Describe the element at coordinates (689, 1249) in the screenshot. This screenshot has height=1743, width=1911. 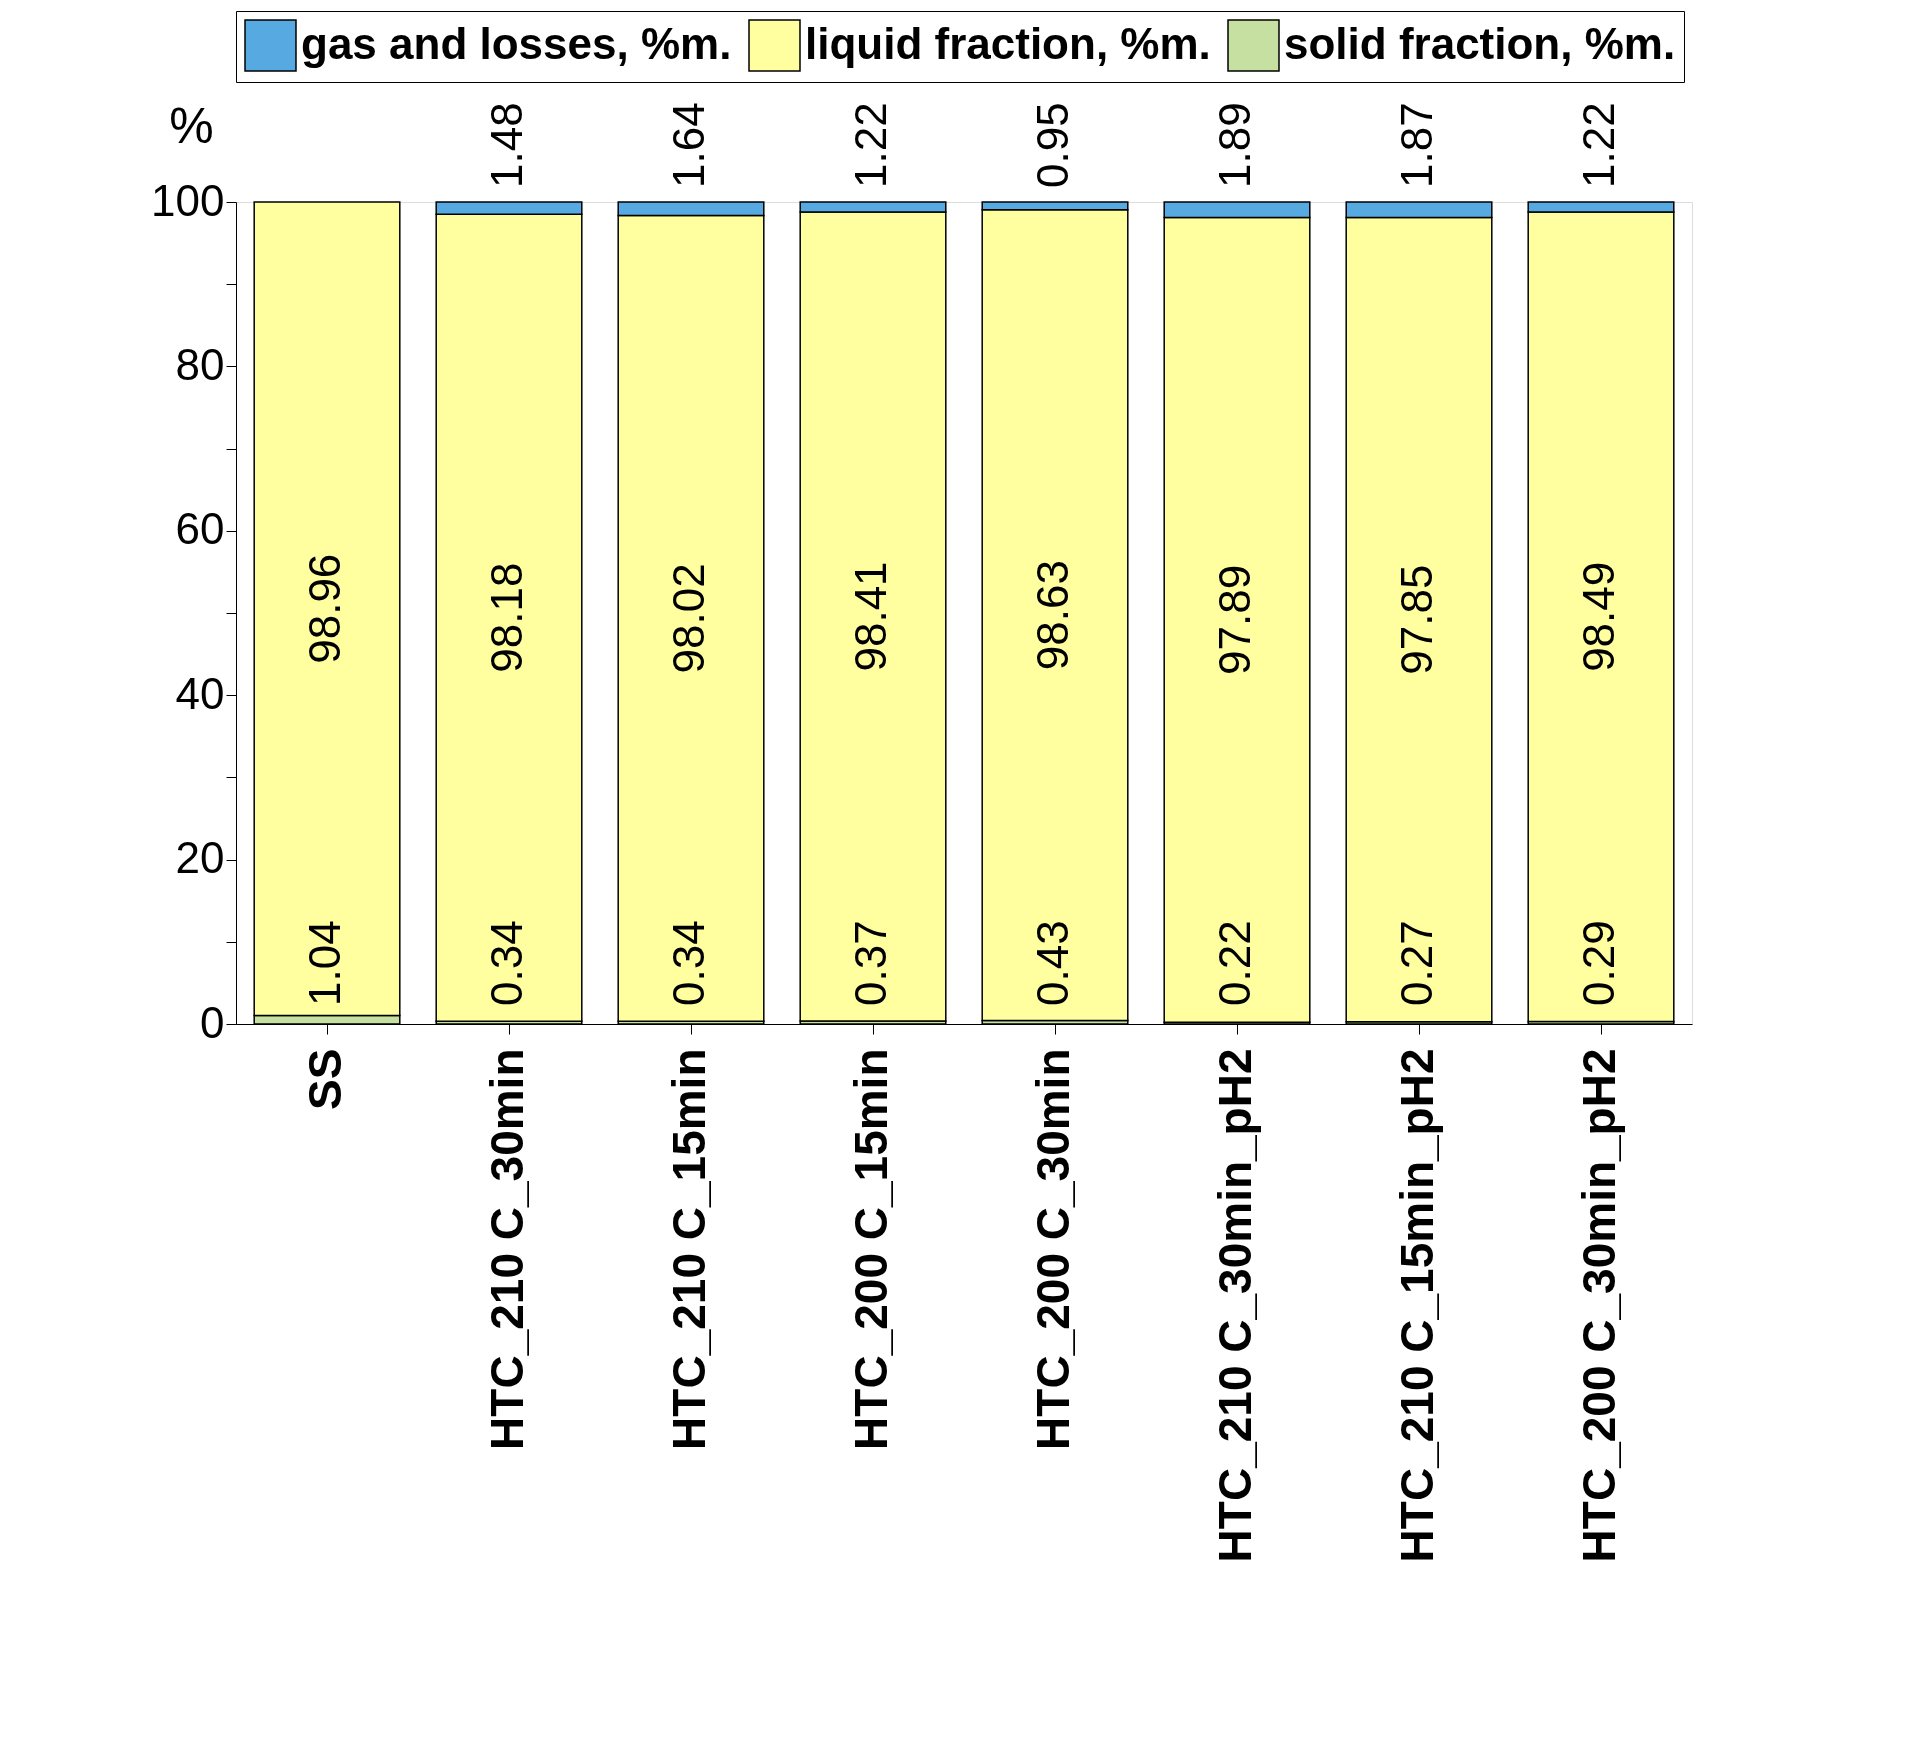
I see `x-tick-label: HTC_210 C_15min` at that location.